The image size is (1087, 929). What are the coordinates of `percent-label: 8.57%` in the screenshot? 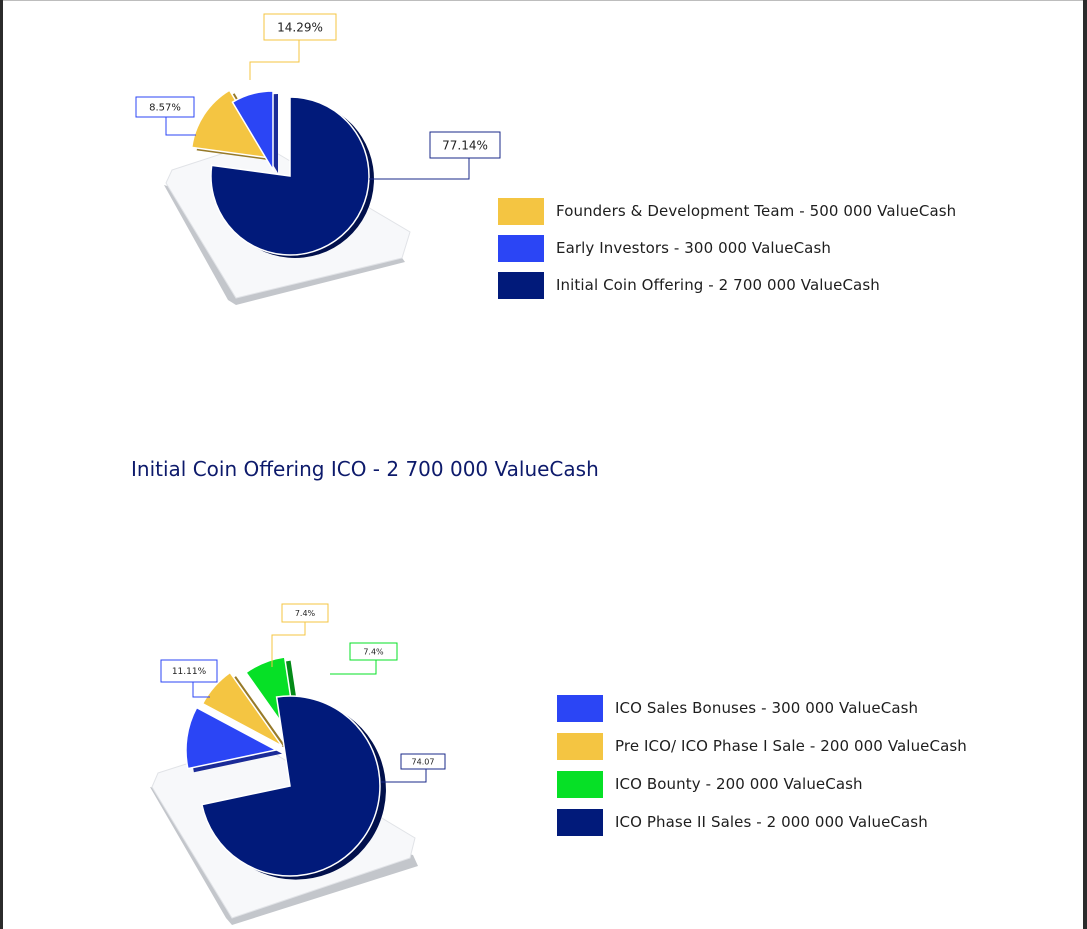 It's located at (165, 108).